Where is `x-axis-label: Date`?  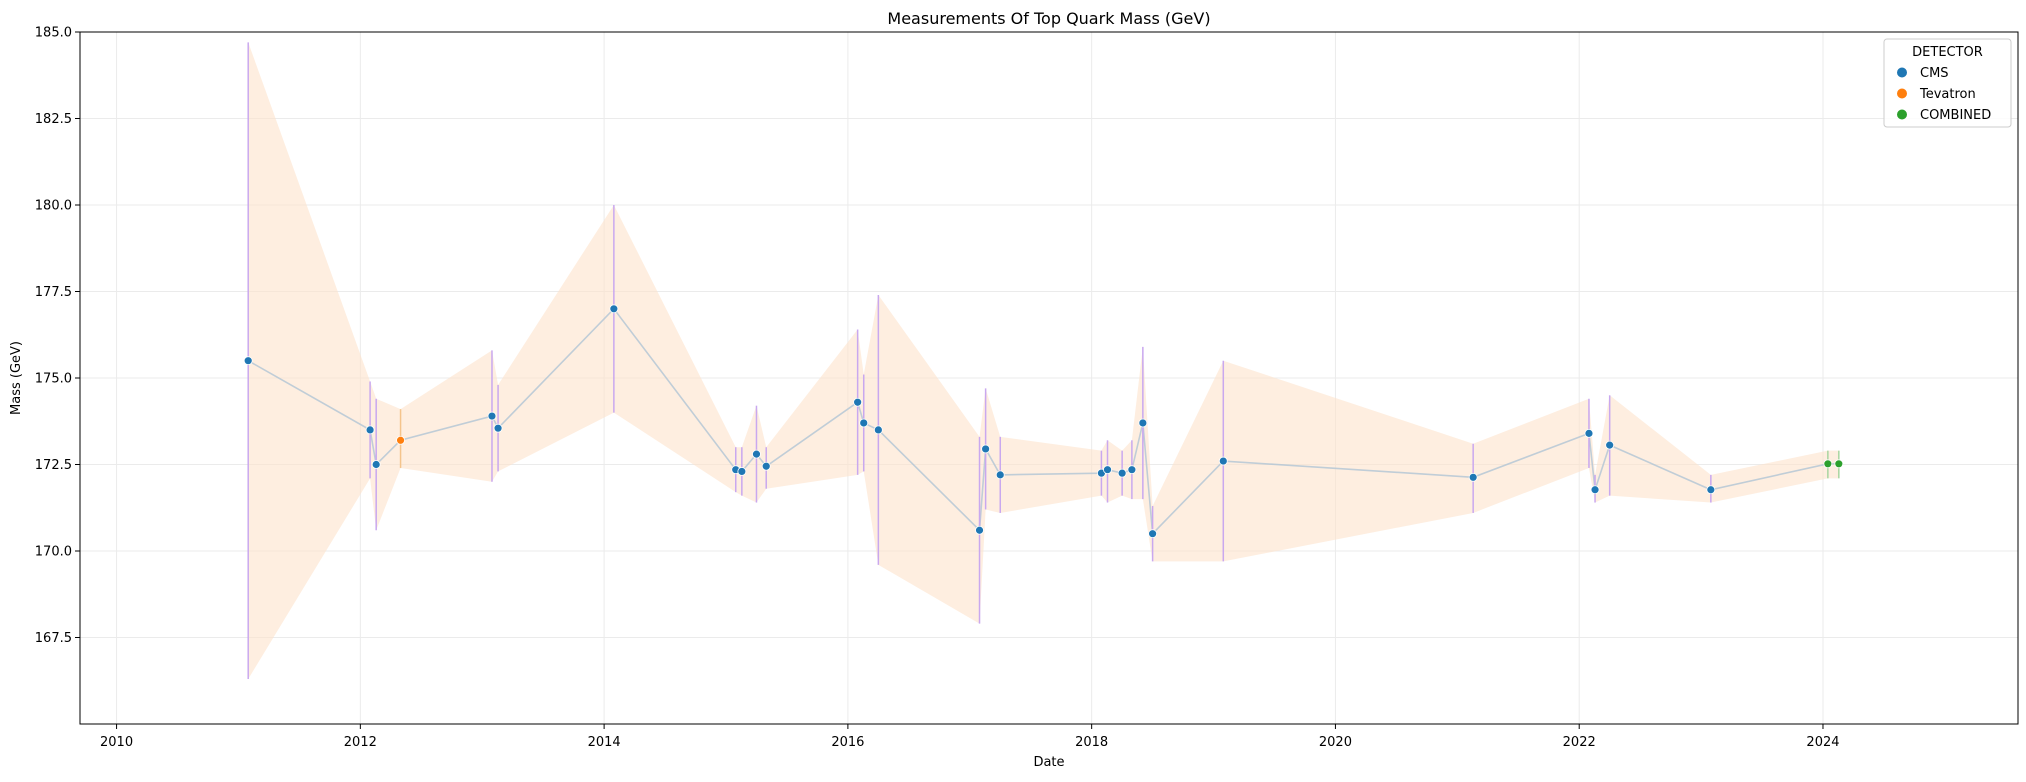 x-axis-label: Date is located at coordinates (1048, 762).